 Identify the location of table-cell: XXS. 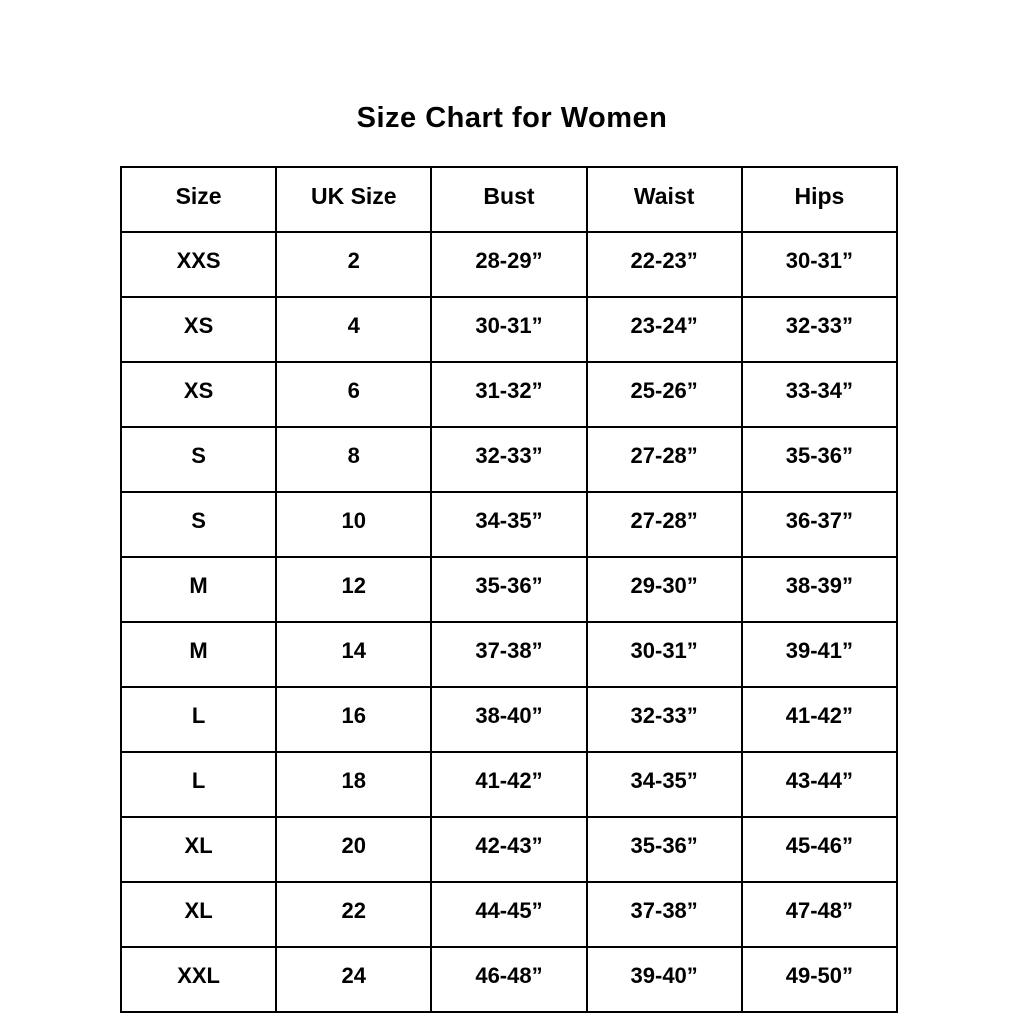
(198, 264).